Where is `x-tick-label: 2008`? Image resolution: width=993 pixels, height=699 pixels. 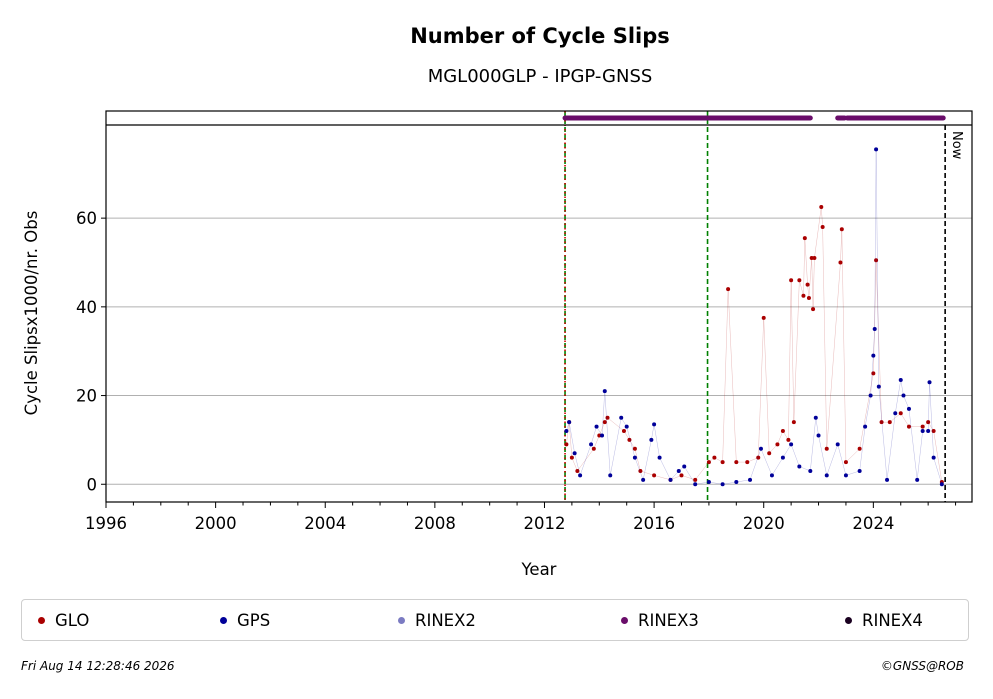 x-tick-label: 2008 is located at coordinates (435, 523).